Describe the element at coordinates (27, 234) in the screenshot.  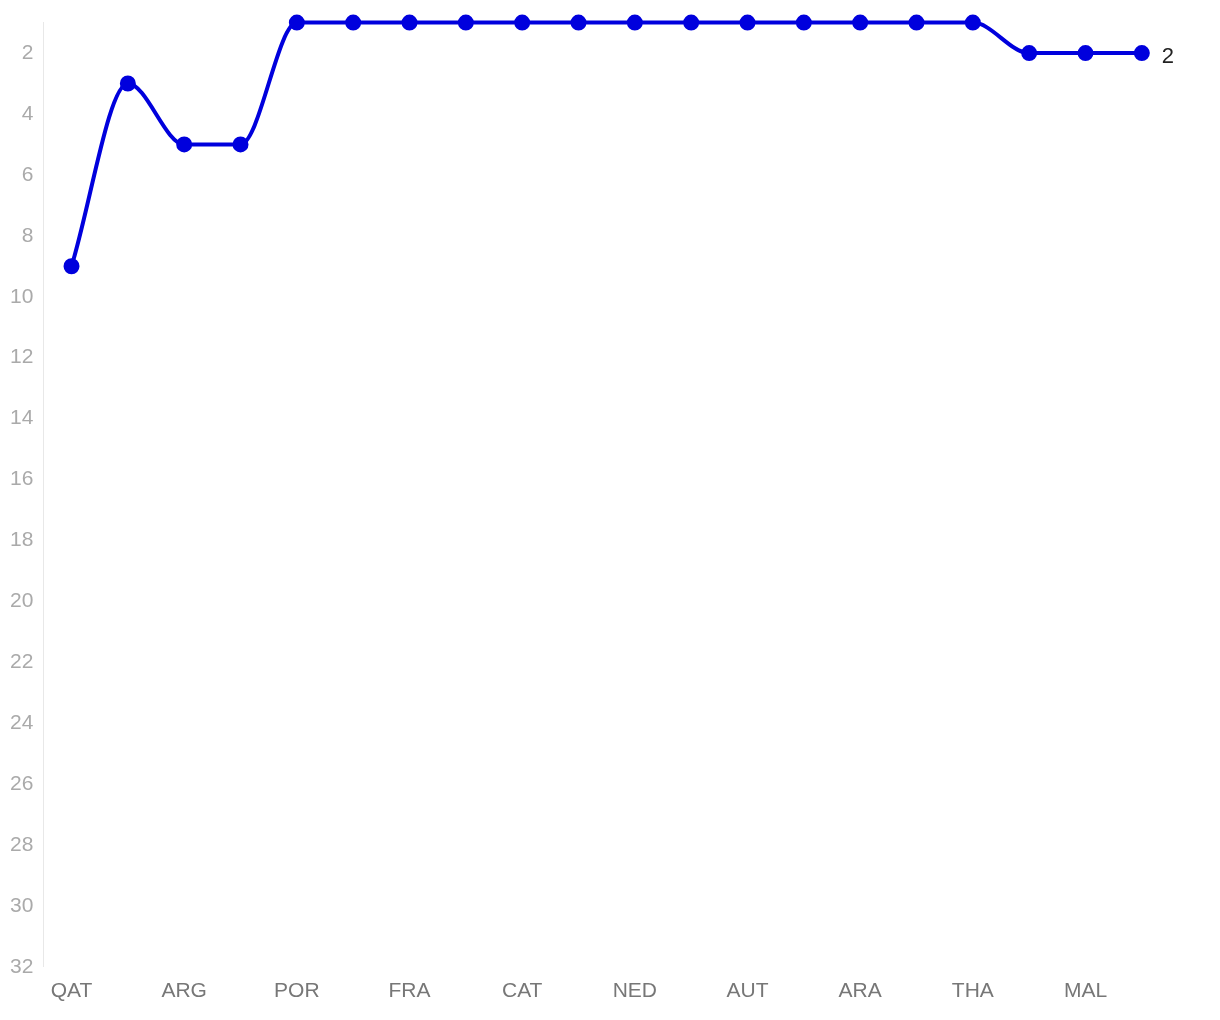
I see `y-tick-label: 8` at that location.